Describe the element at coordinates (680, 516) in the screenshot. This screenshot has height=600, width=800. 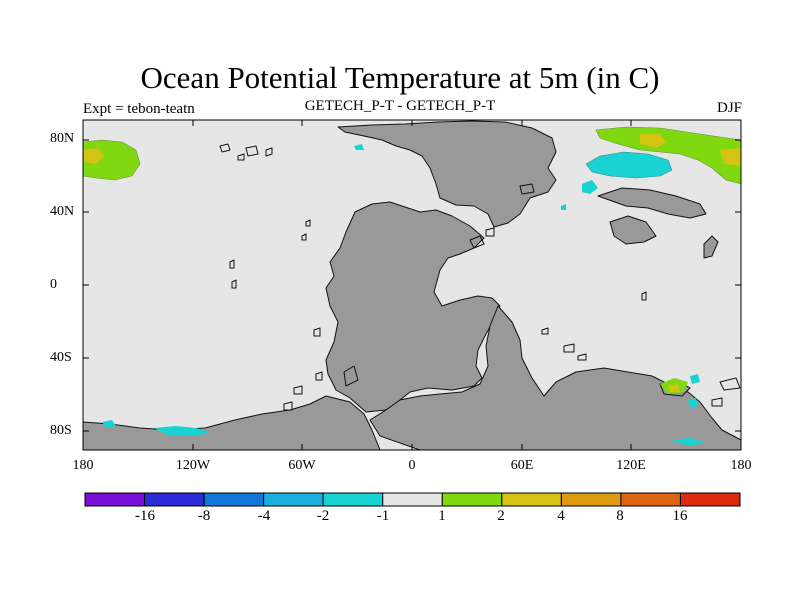
I see `colorbar-label: 16` at that location.